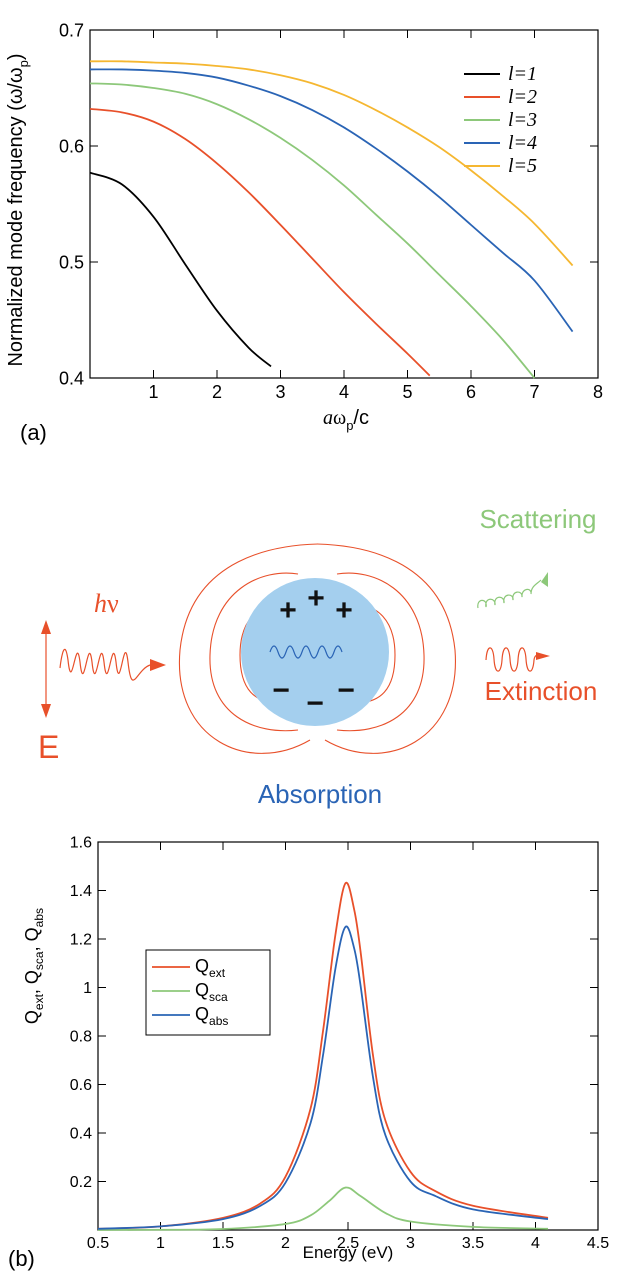 This screenshot has width=625, height=1271. Describe the element at coordinates (210, 968) in the screenshot. I see `legend-label: Qext` at that location.